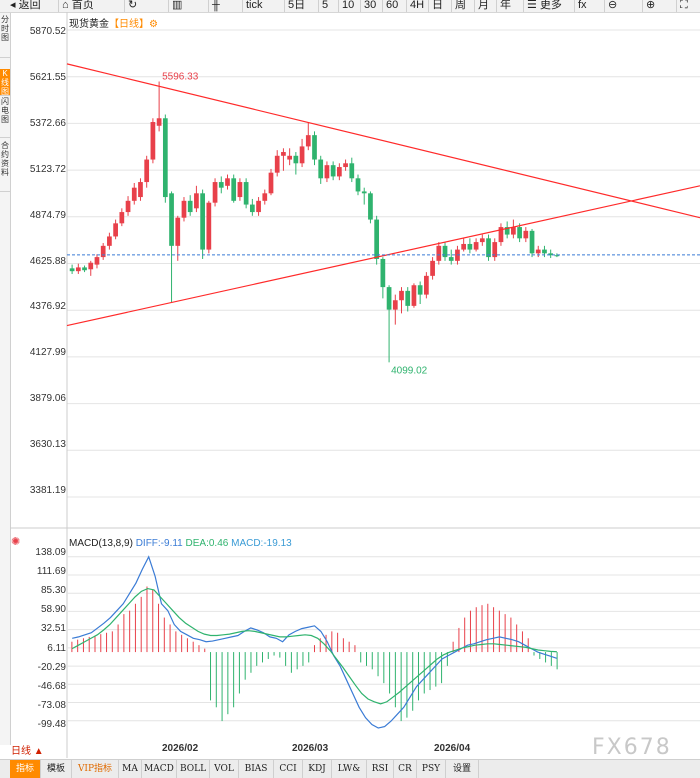  Describe the element at coordinates (216, 6) in the screenshot. I see `candle-chart-button: ╫` at that location.